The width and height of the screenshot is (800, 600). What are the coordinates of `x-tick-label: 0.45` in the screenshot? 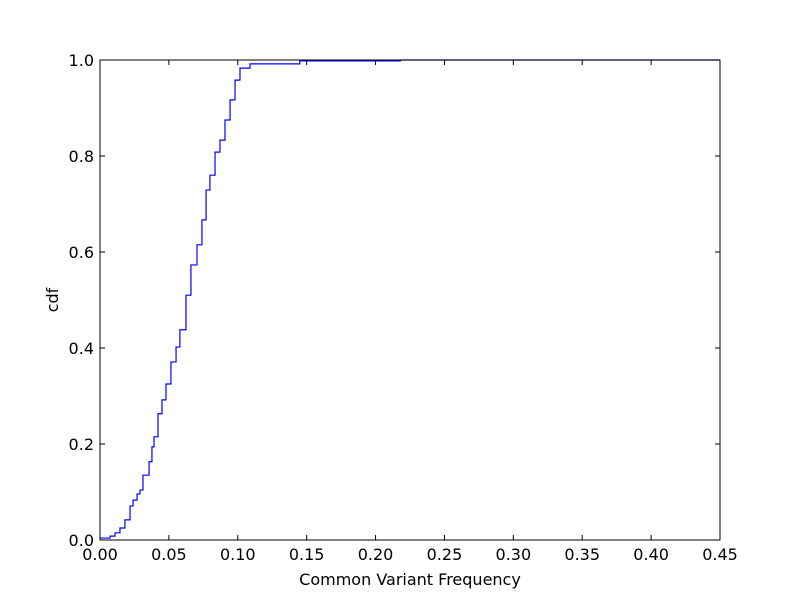 It's located at (720, 554).